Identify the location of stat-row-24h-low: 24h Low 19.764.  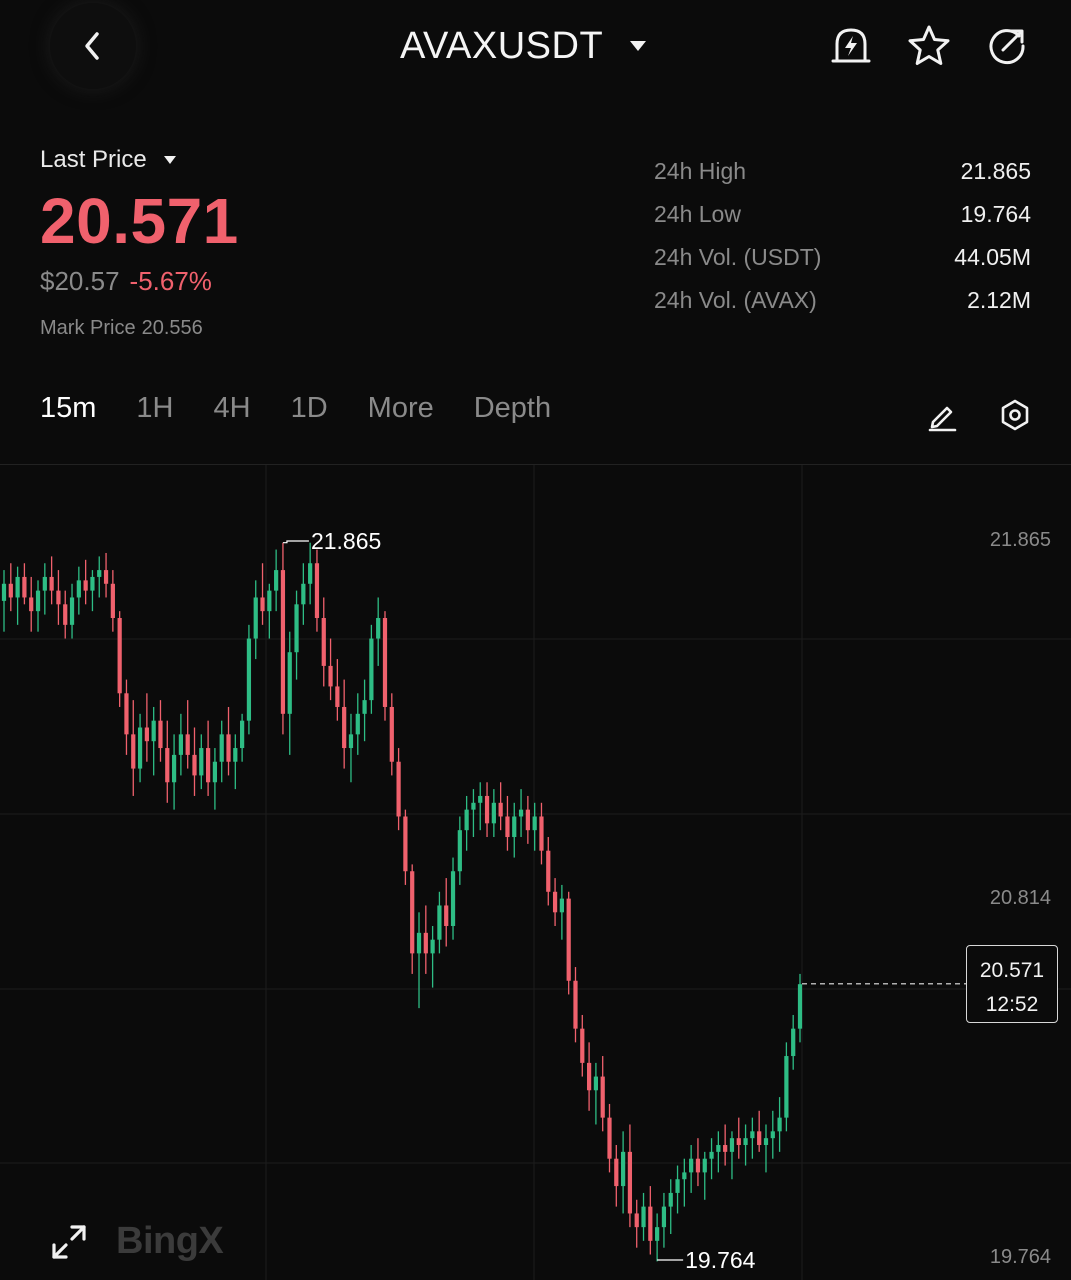
(842, 214).